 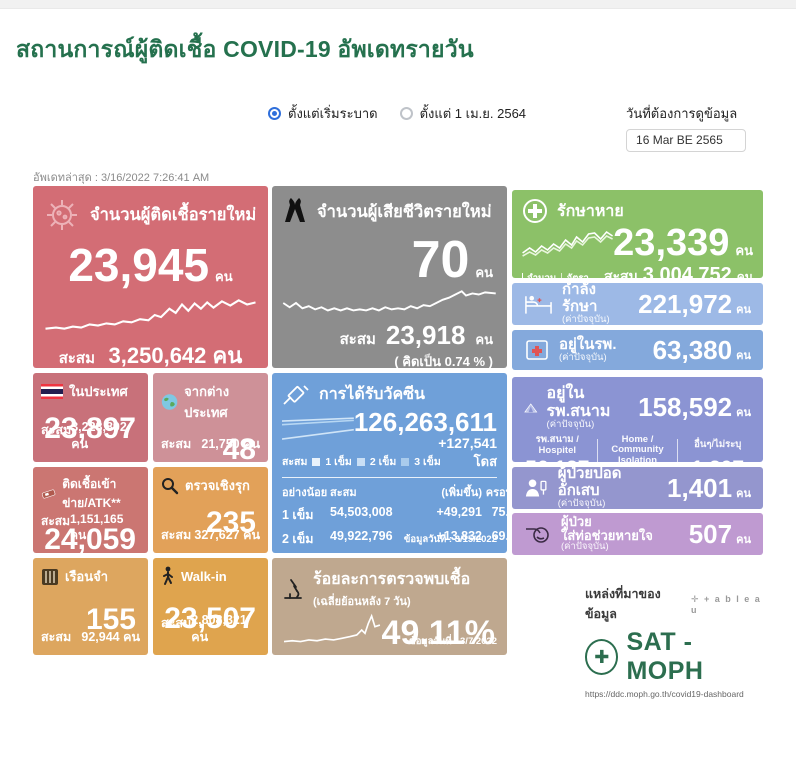 I want to click on new-cases-cum-label: สะสม, so click(x=76, y=358).